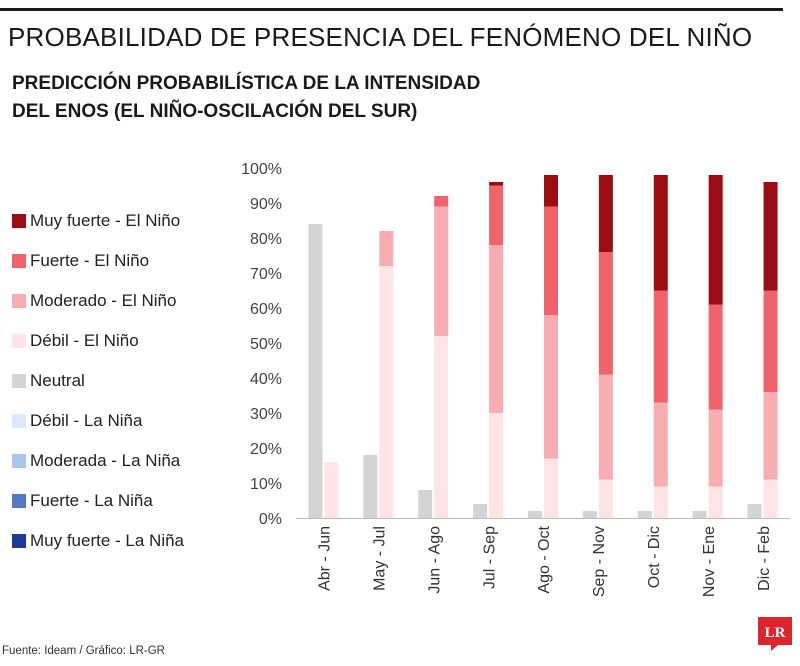 The width and height of the screenshot is (800, 666). What do you see at coordinates (266, 204) in the screenshot?
I see `y-tick-label: 90%` at bounding box center [266, 204].